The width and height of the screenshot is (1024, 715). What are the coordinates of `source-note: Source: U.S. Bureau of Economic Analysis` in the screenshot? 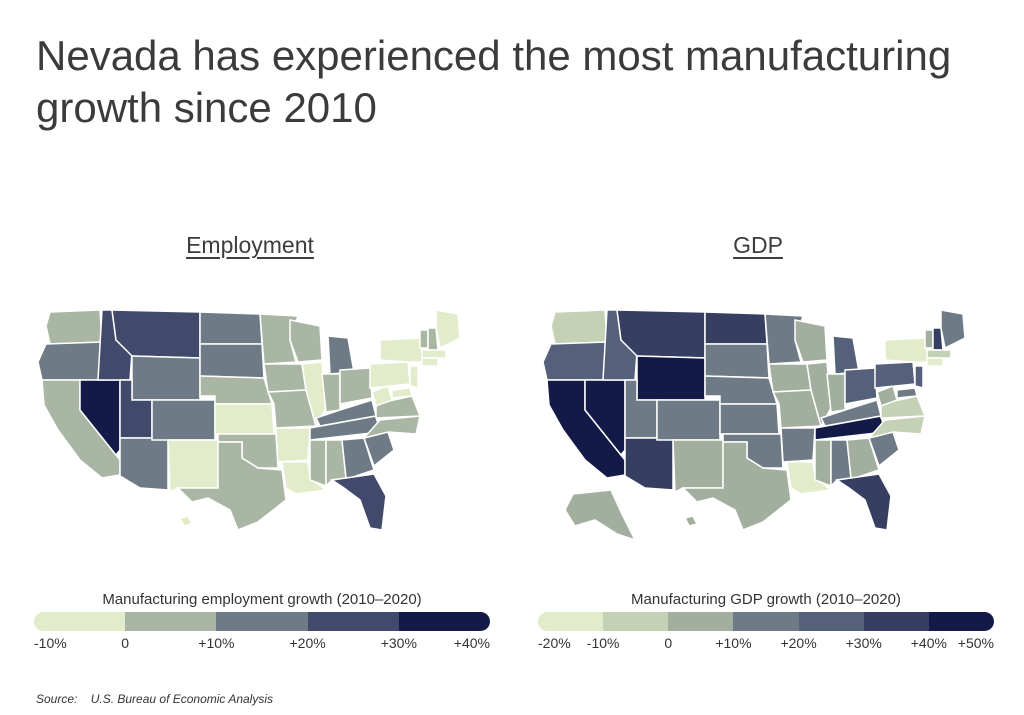 It's located at (154, 699).